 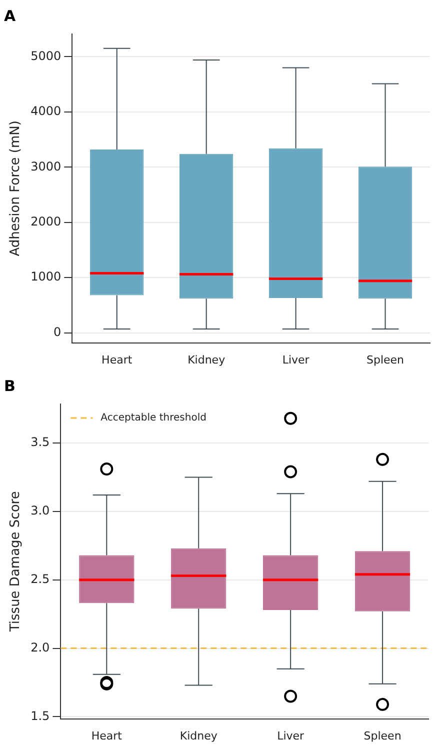 I want to click on y-tick-label: 3000, so click(x=46, y=166).